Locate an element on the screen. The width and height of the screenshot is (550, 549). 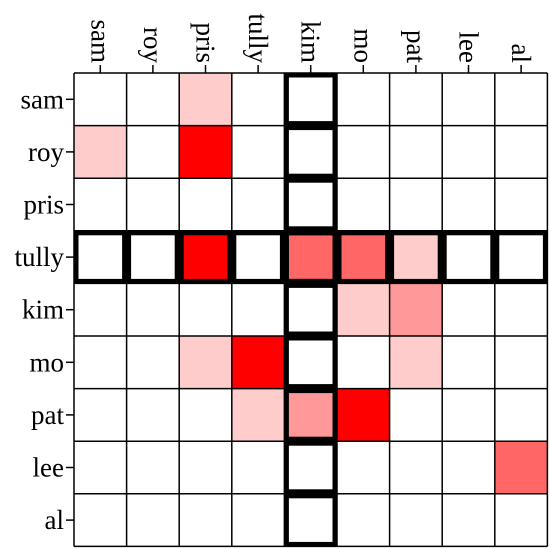
cell-mo-sam is located at coordinates (100, 362).